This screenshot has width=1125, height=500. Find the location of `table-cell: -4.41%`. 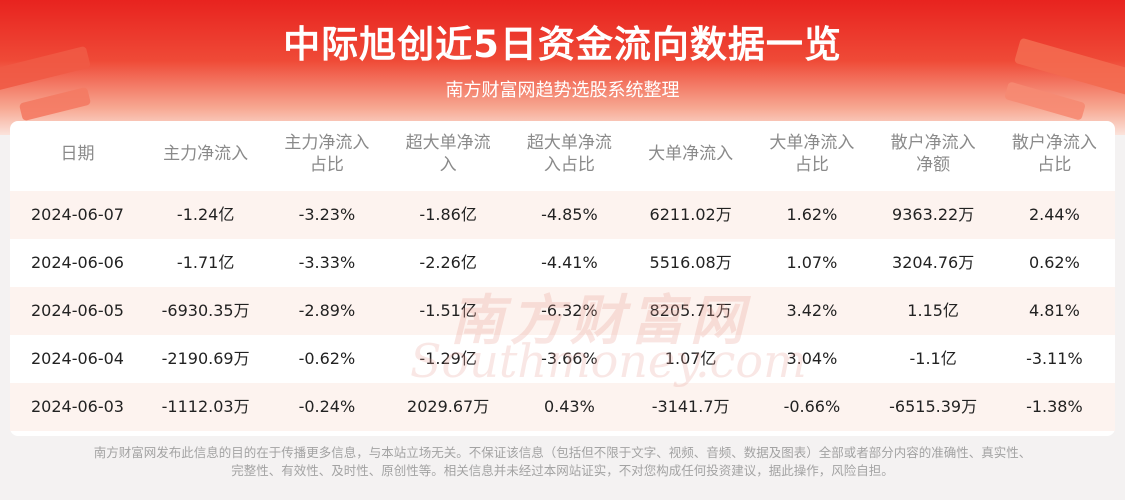

table-cell: -4.41% is located at coordinates (569, 262).